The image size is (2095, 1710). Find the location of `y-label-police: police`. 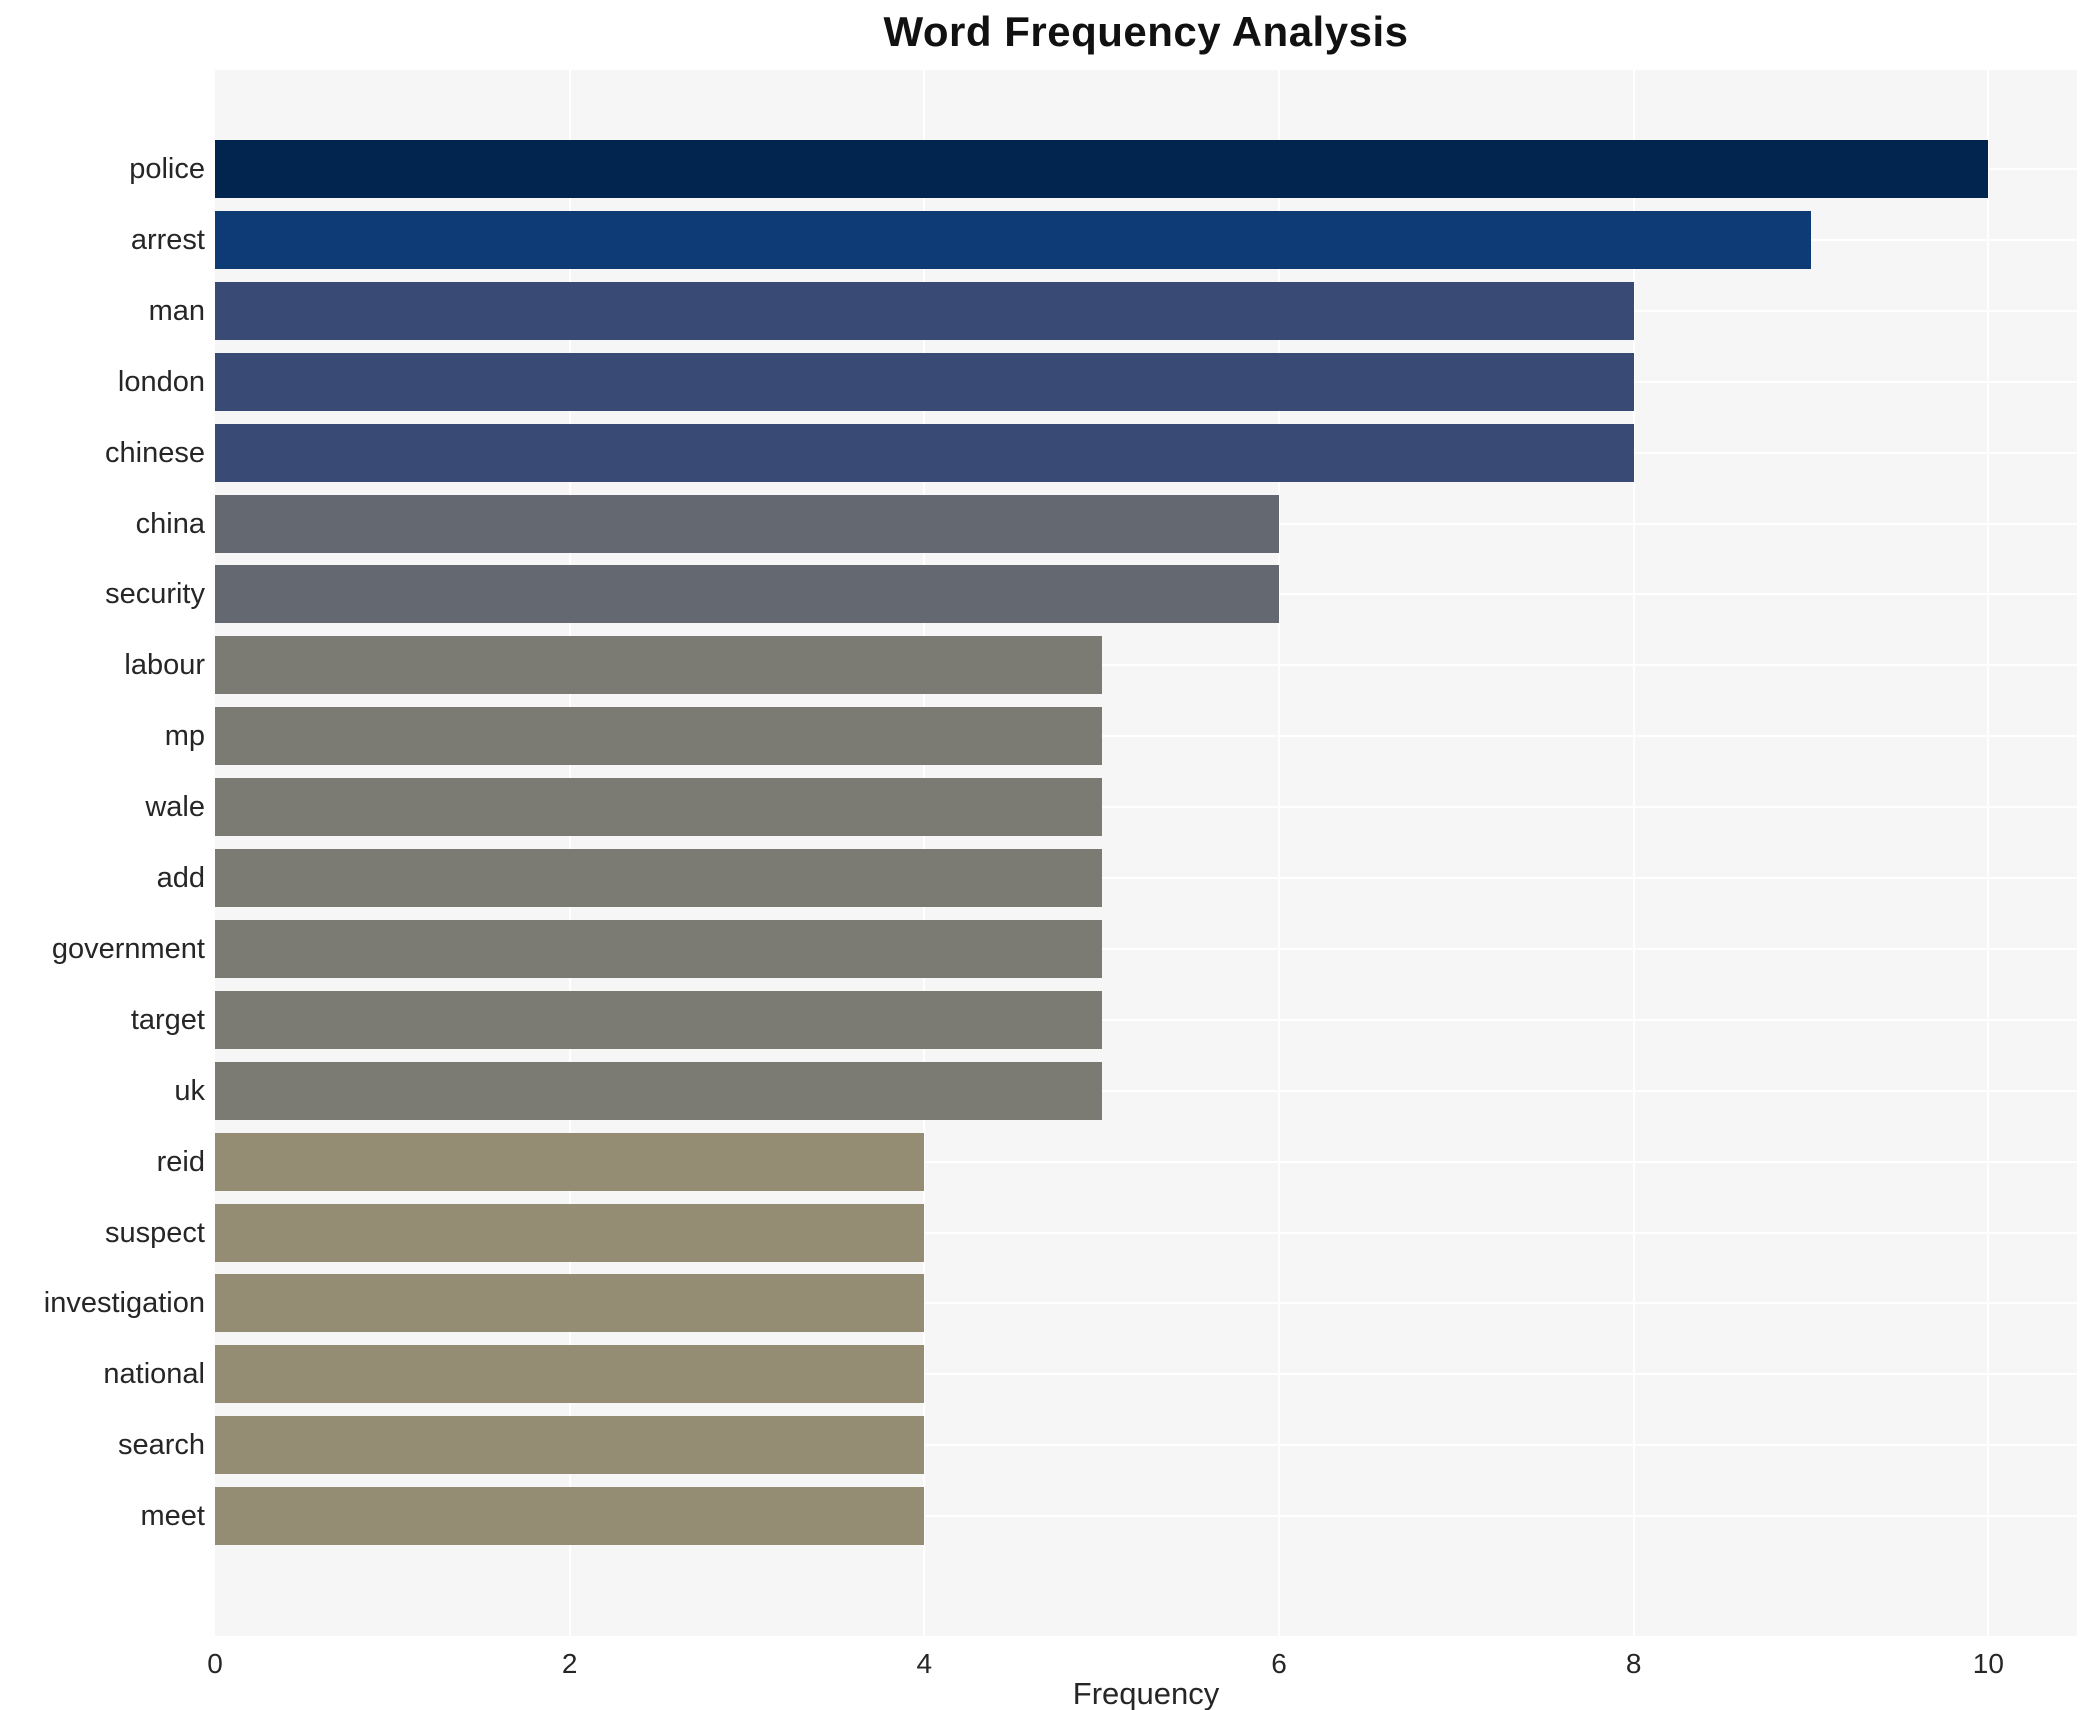

y-label-police: police is located at coordinates (167, 169).